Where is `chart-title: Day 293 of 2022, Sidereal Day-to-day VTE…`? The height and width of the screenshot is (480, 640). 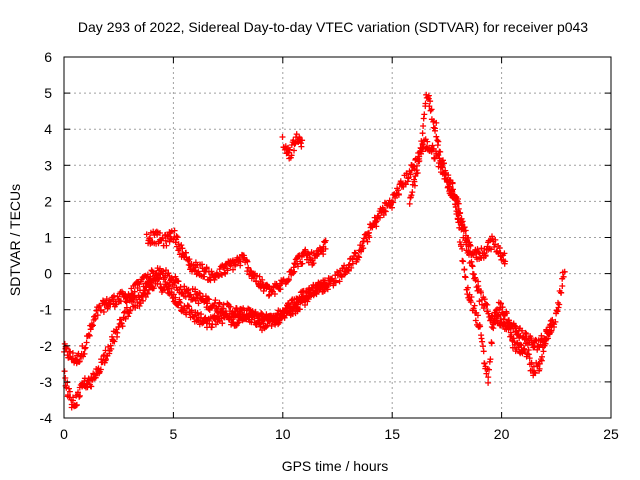
chart-title: Day 293 of 2022, Sidereal Day-to-day VTE… is located at coordinates (333, 27).